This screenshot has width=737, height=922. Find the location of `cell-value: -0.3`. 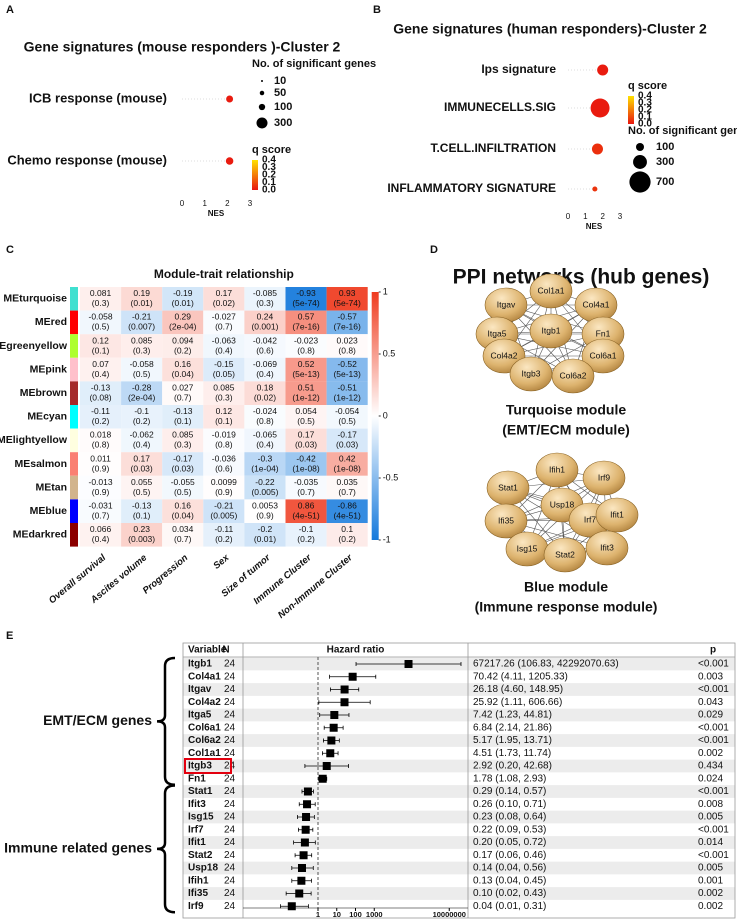

cell-value: -0.3 is located at coordinates (265, 458).